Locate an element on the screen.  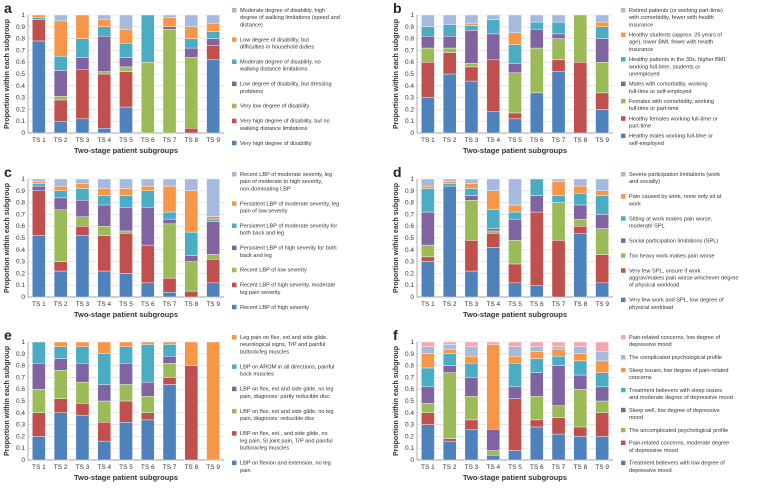
x-tick-label: TS 9 is located at coordinates (602, 467).